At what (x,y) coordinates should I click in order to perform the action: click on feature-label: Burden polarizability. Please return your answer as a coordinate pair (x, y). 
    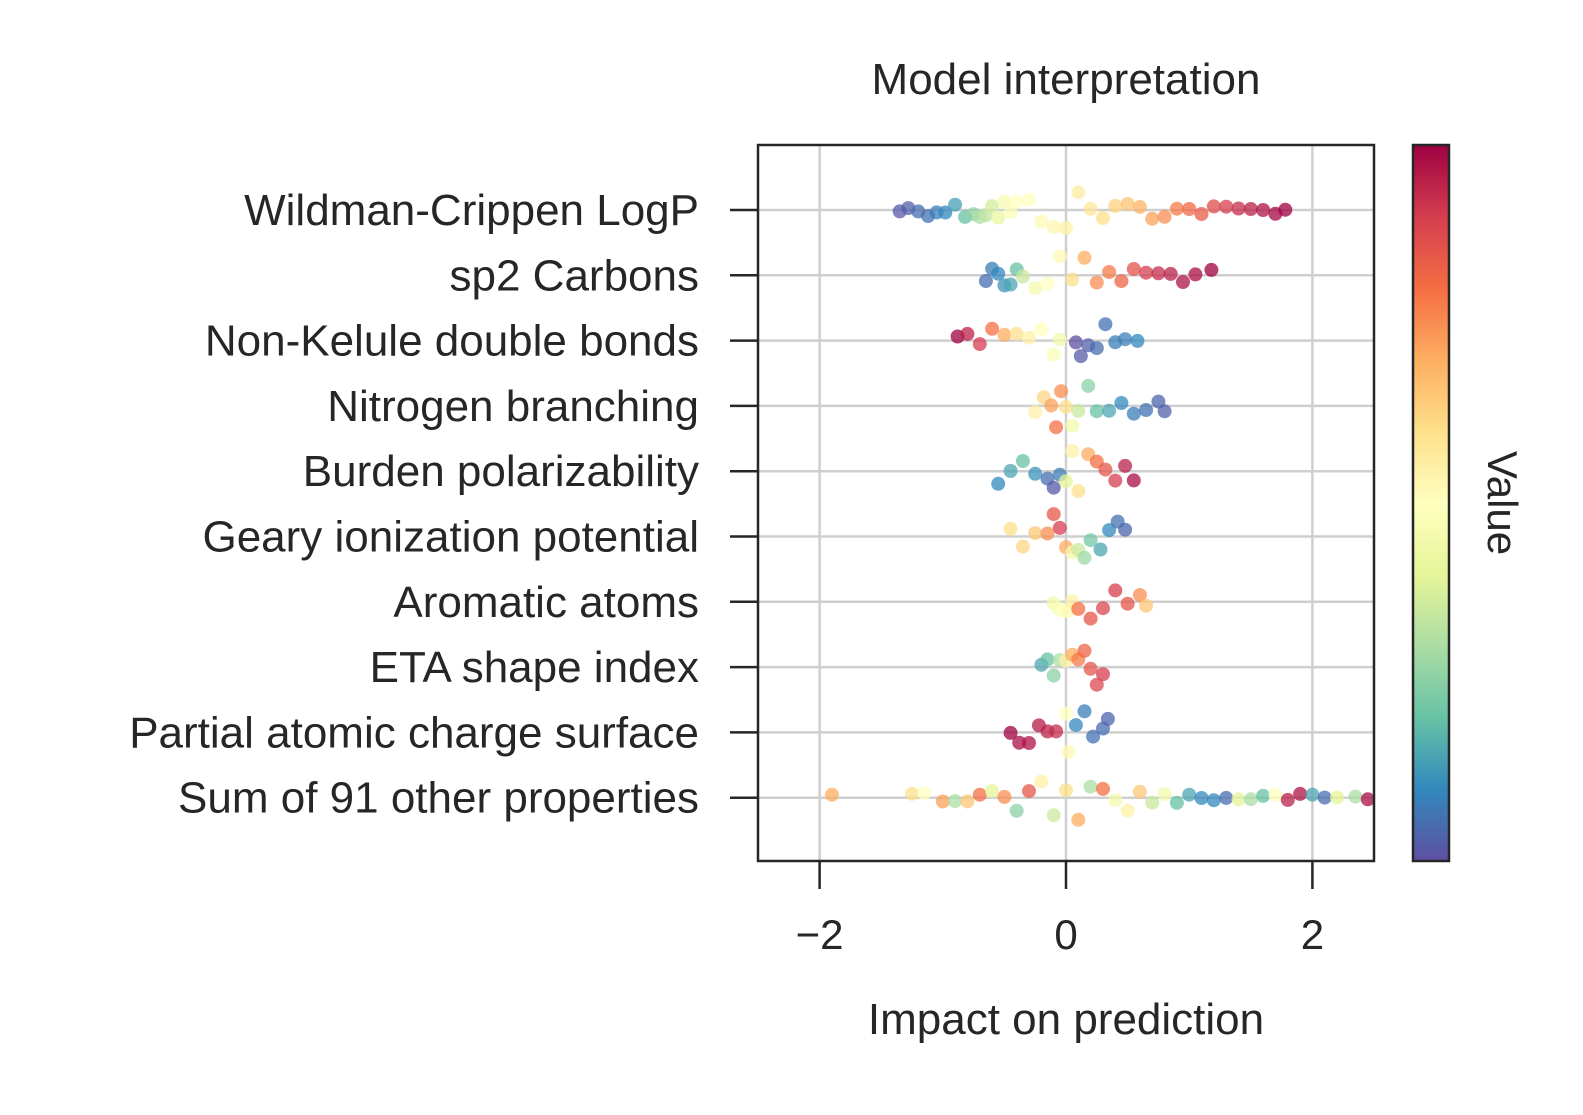
    Looking at the image, I should click on (501, 471).